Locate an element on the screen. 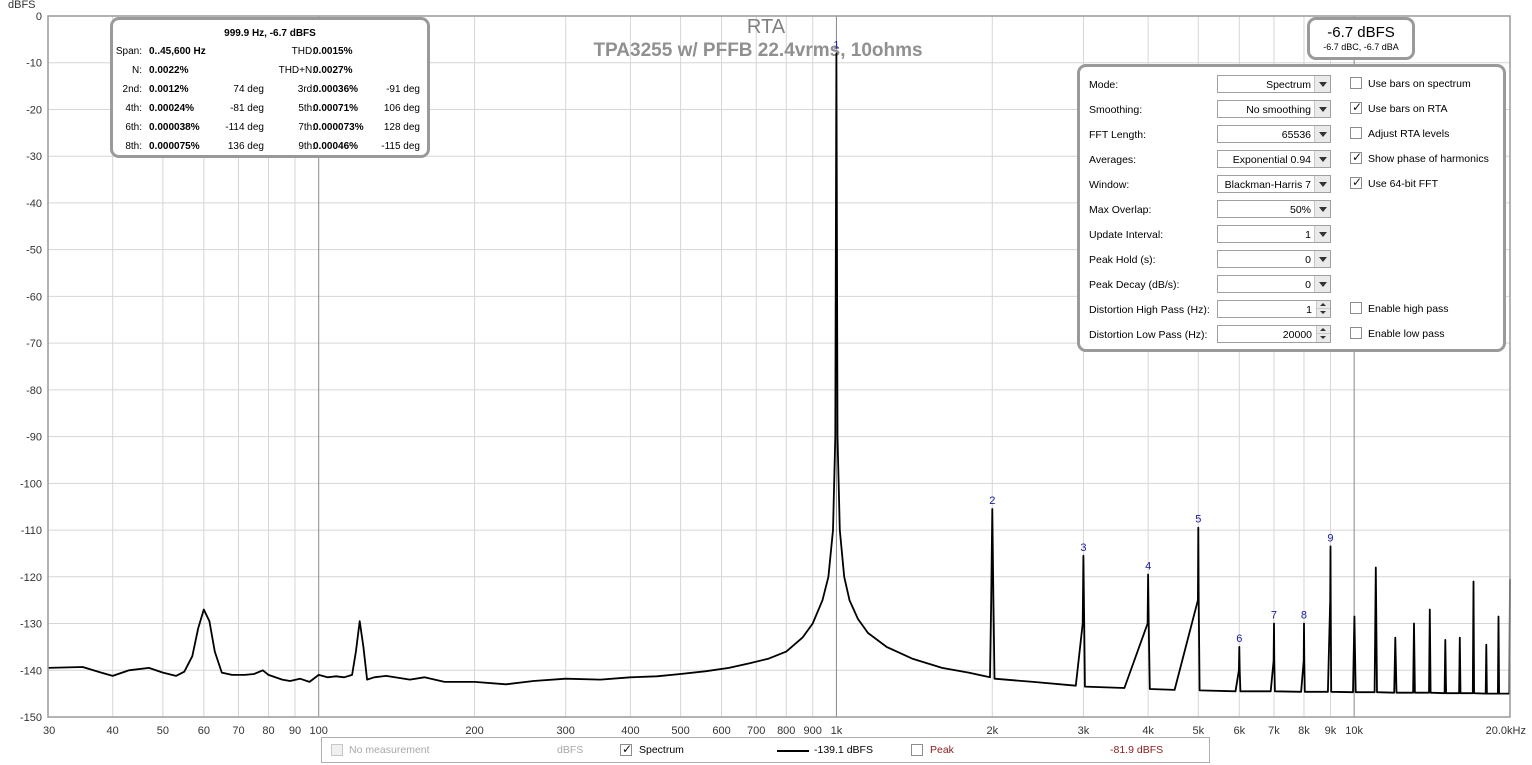 The height and width of the screenshot is (765, 1532). harmonic-value: 0.000038% is located at coordinates (174, 127).